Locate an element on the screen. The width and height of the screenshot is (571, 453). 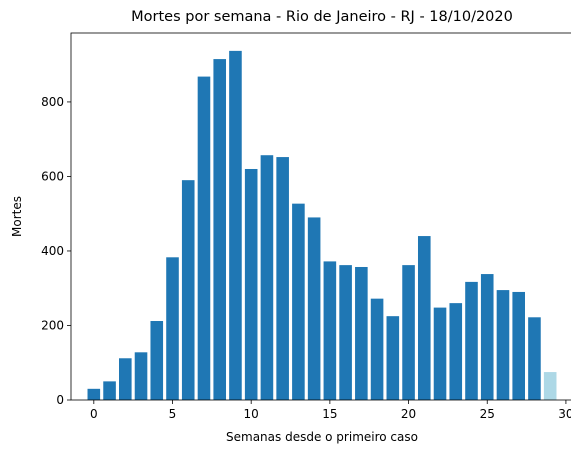
y-tick-label: 0 is located at coordinates (60, 400).